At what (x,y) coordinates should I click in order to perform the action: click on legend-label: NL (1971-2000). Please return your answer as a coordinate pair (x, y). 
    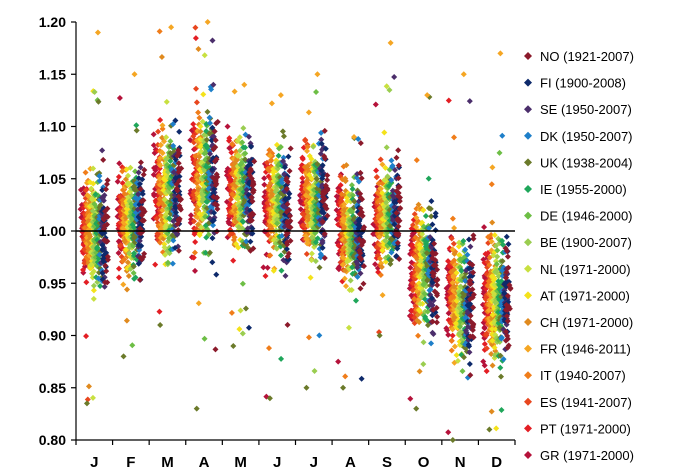
    Looking at the image, I should click on (585, 269).